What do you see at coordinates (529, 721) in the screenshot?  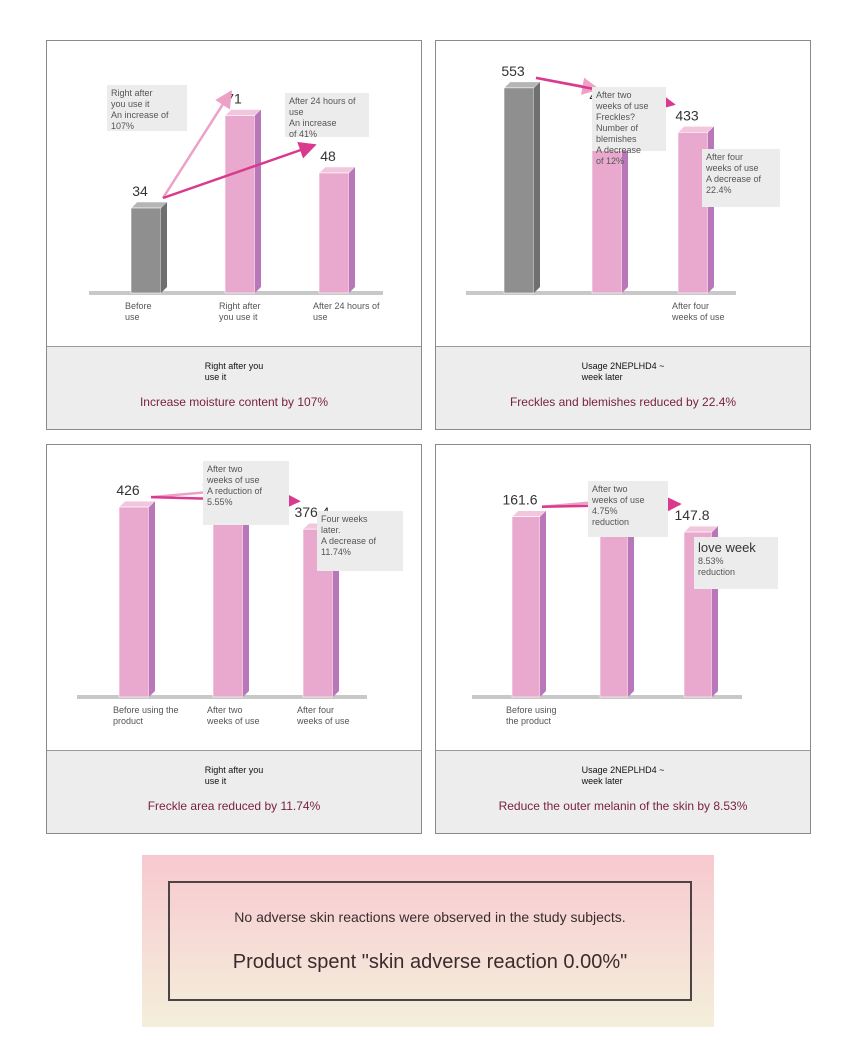 I see `category-label: the product` at bounding box center [529, 721].